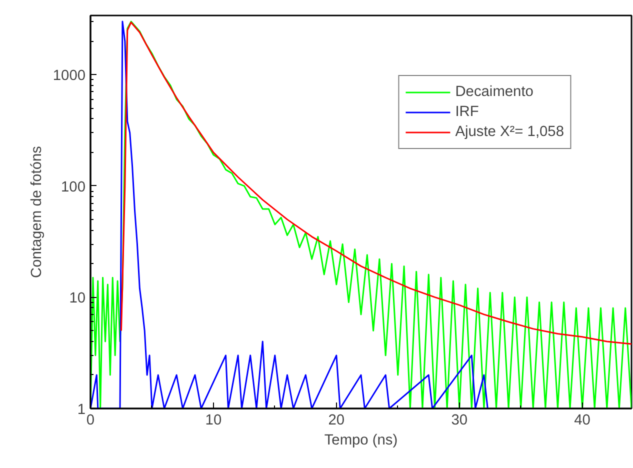  What do you see at coordinates (81, 410) in the screenshot?
I see `y-tick-label: 1` at bounding box center [81, 410].